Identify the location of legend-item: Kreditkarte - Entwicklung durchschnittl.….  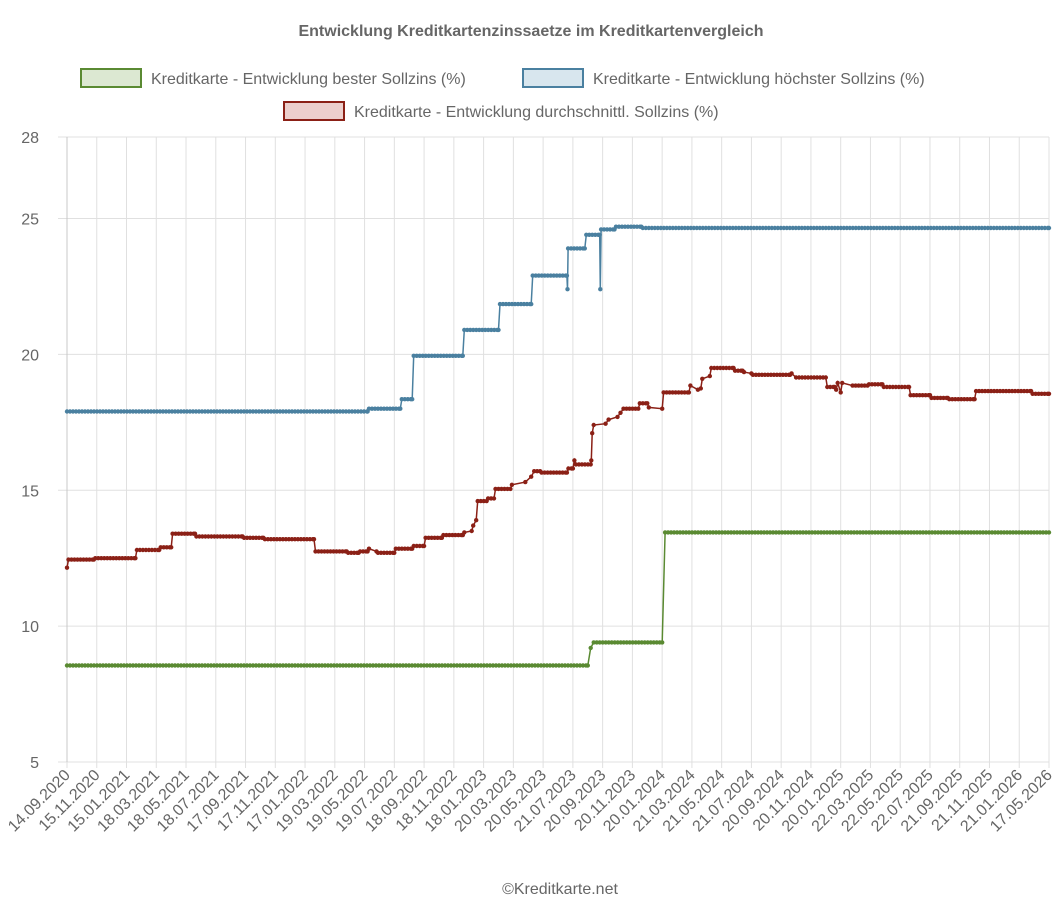
(501, 111).